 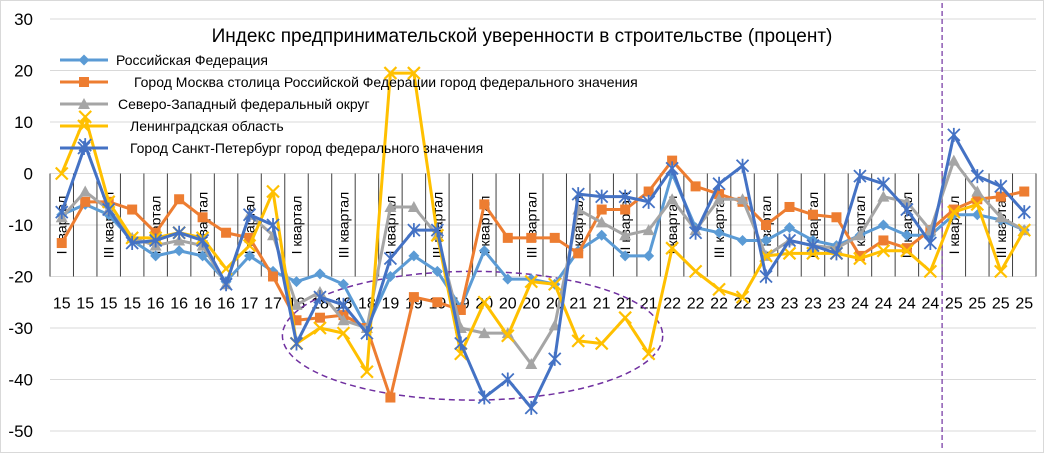 I want to click on y-tick-label: -10, so click(x=20, y=225).